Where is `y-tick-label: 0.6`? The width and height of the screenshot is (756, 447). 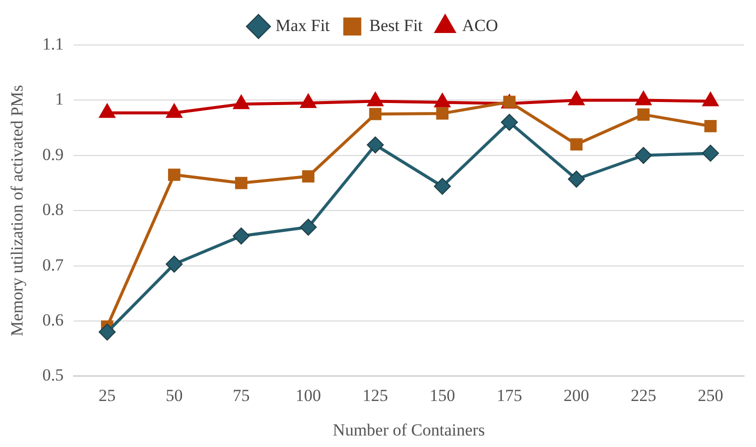
y-tick-label: 0.6 is located at coordinates (53, 320).